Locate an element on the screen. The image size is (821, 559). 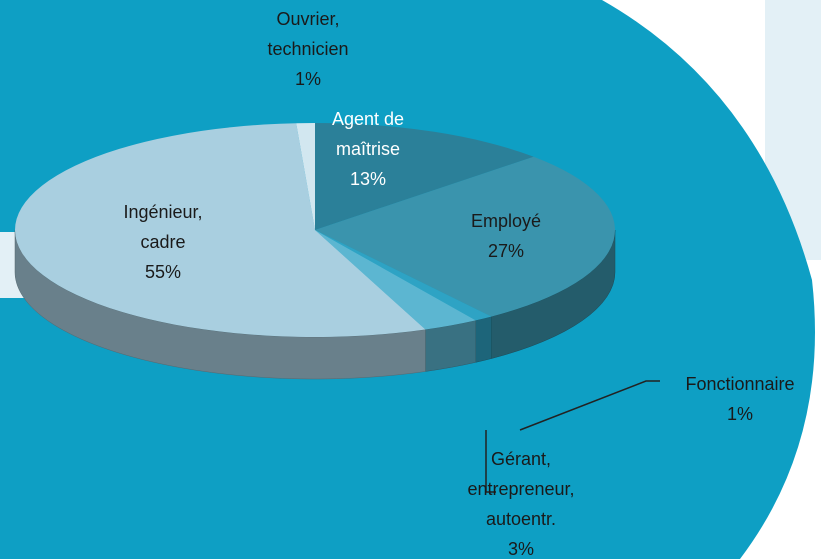
slice-label: Ingénieur, cadre 55% is located at coordinates (162, 242).